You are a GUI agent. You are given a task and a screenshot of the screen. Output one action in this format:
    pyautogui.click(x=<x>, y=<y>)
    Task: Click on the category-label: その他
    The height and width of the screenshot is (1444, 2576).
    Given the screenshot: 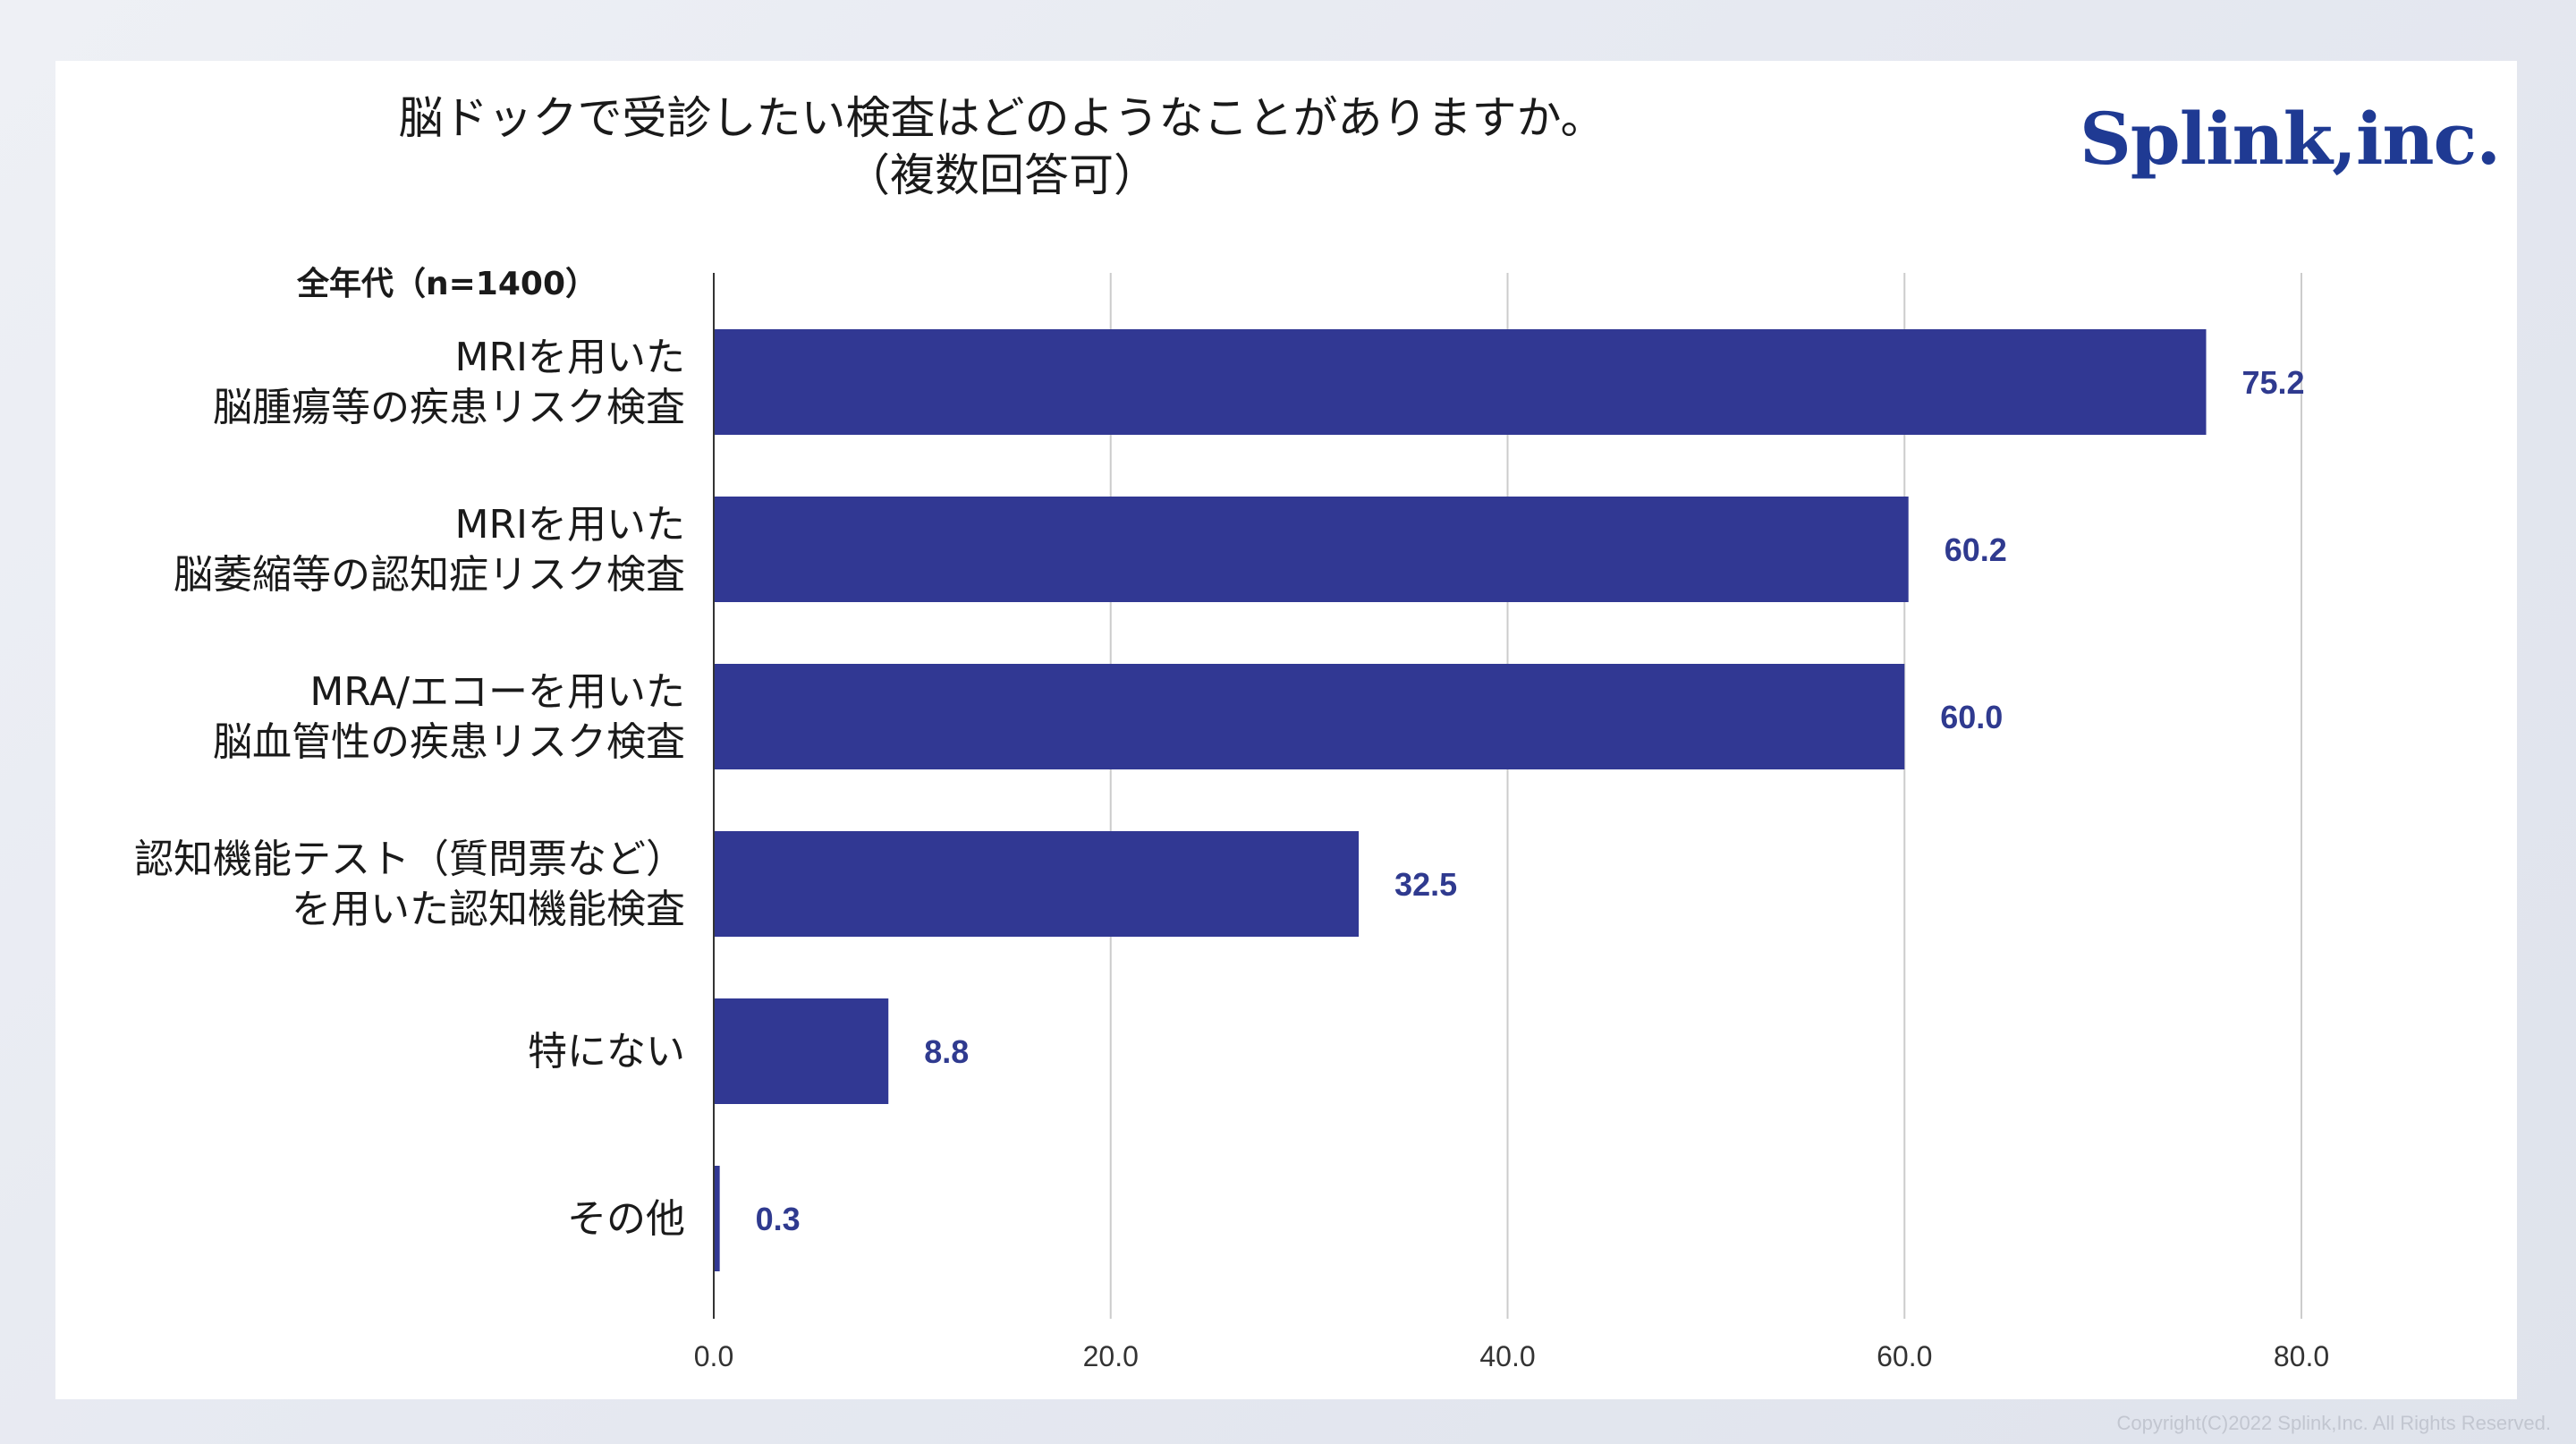 What is the action you would take?
    pyautogui.click(x=626, y=1219)
    